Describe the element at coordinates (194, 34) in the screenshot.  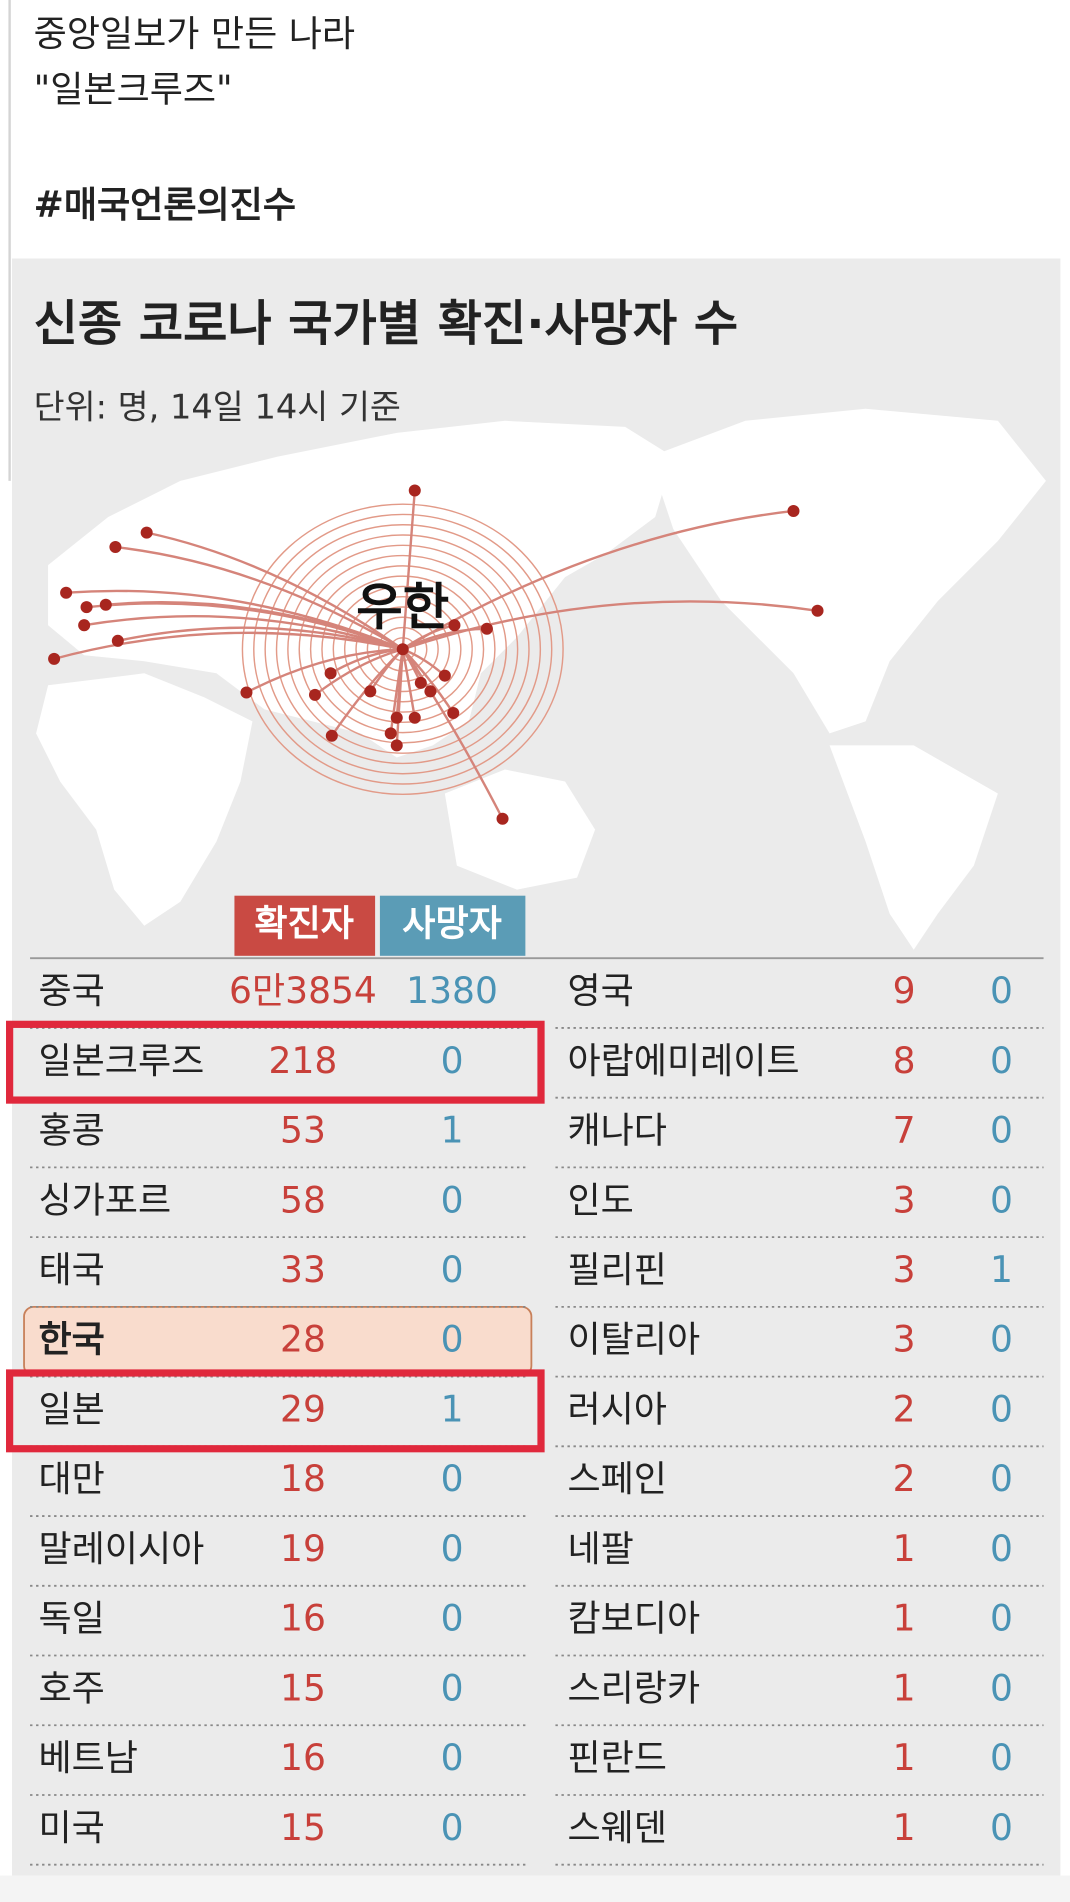
I see `post-line: 중앙일보가 만든 나라` at that location.